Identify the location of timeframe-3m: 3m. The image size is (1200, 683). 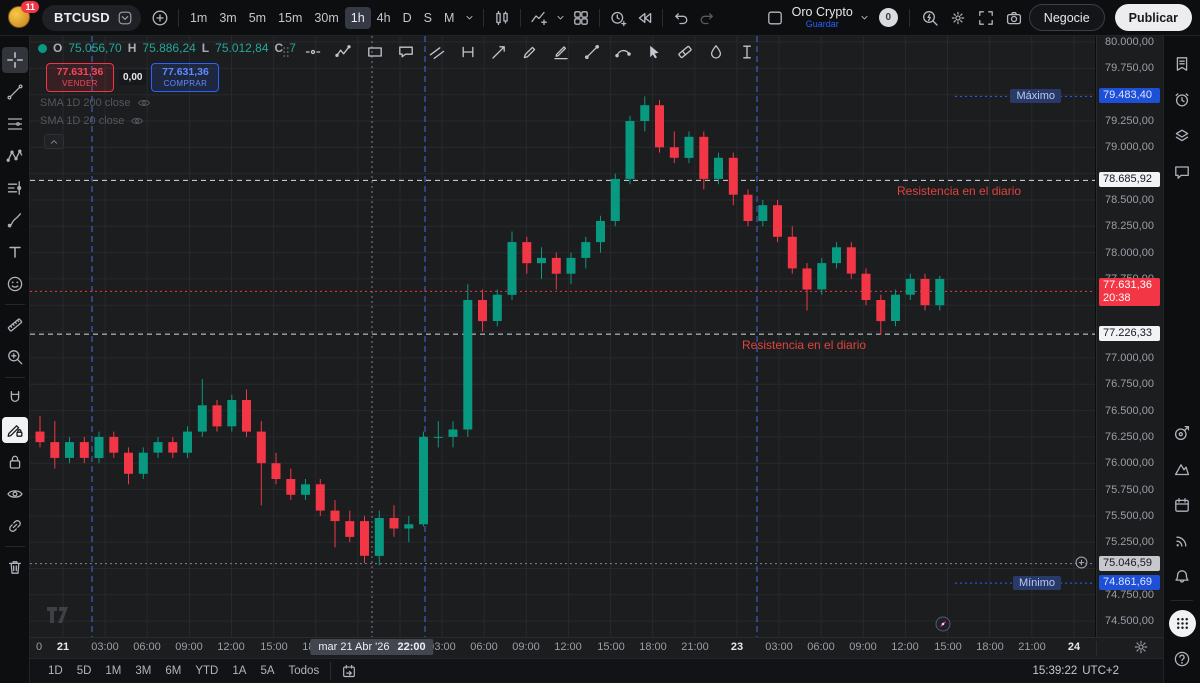
(227, 18).